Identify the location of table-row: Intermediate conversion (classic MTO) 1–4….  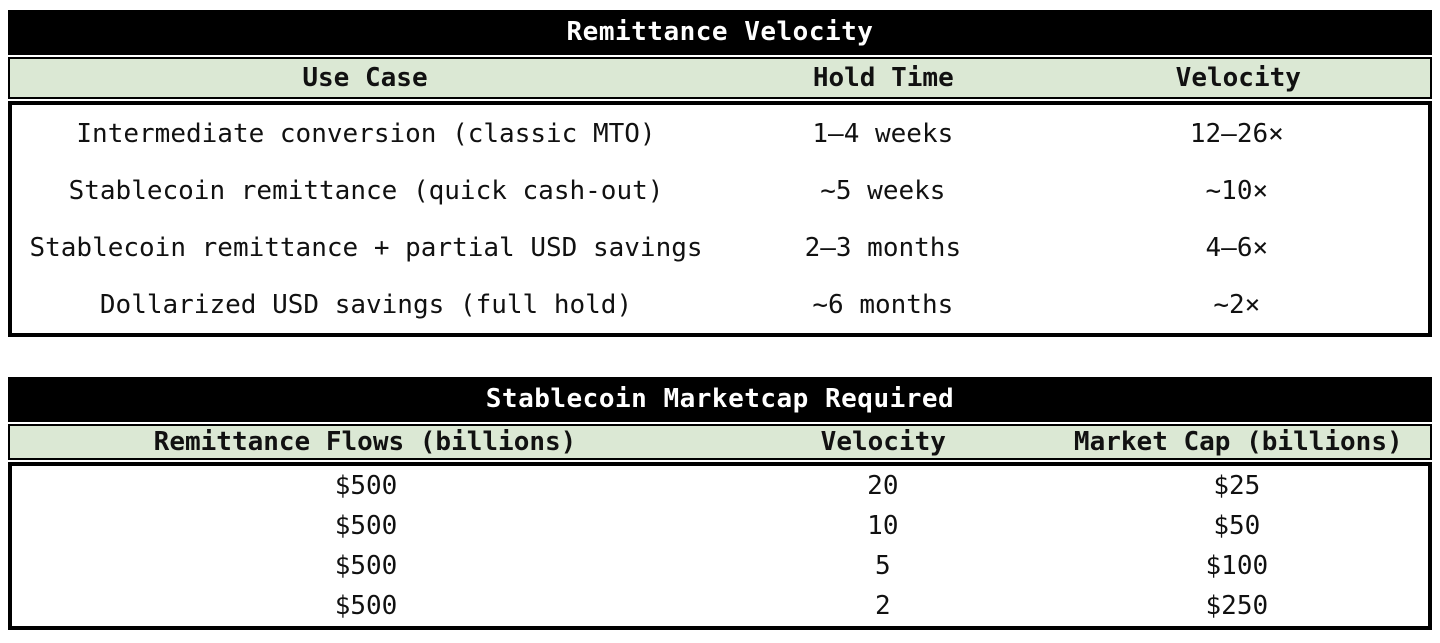
(720, 133).